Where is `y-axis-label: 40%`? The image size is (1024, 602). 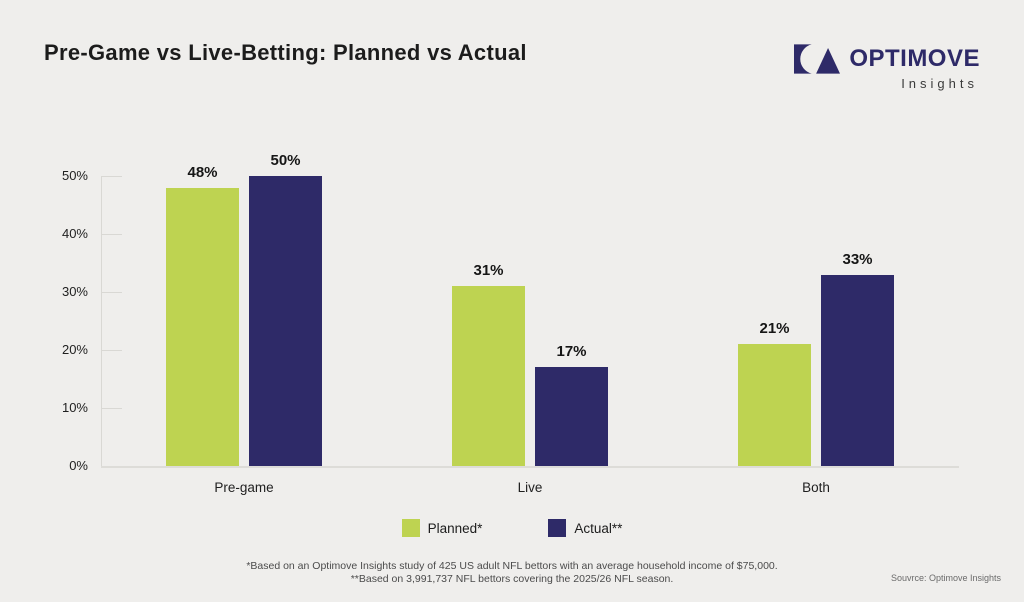
y-axis-label: 40% is located at coordinates (74, 233).